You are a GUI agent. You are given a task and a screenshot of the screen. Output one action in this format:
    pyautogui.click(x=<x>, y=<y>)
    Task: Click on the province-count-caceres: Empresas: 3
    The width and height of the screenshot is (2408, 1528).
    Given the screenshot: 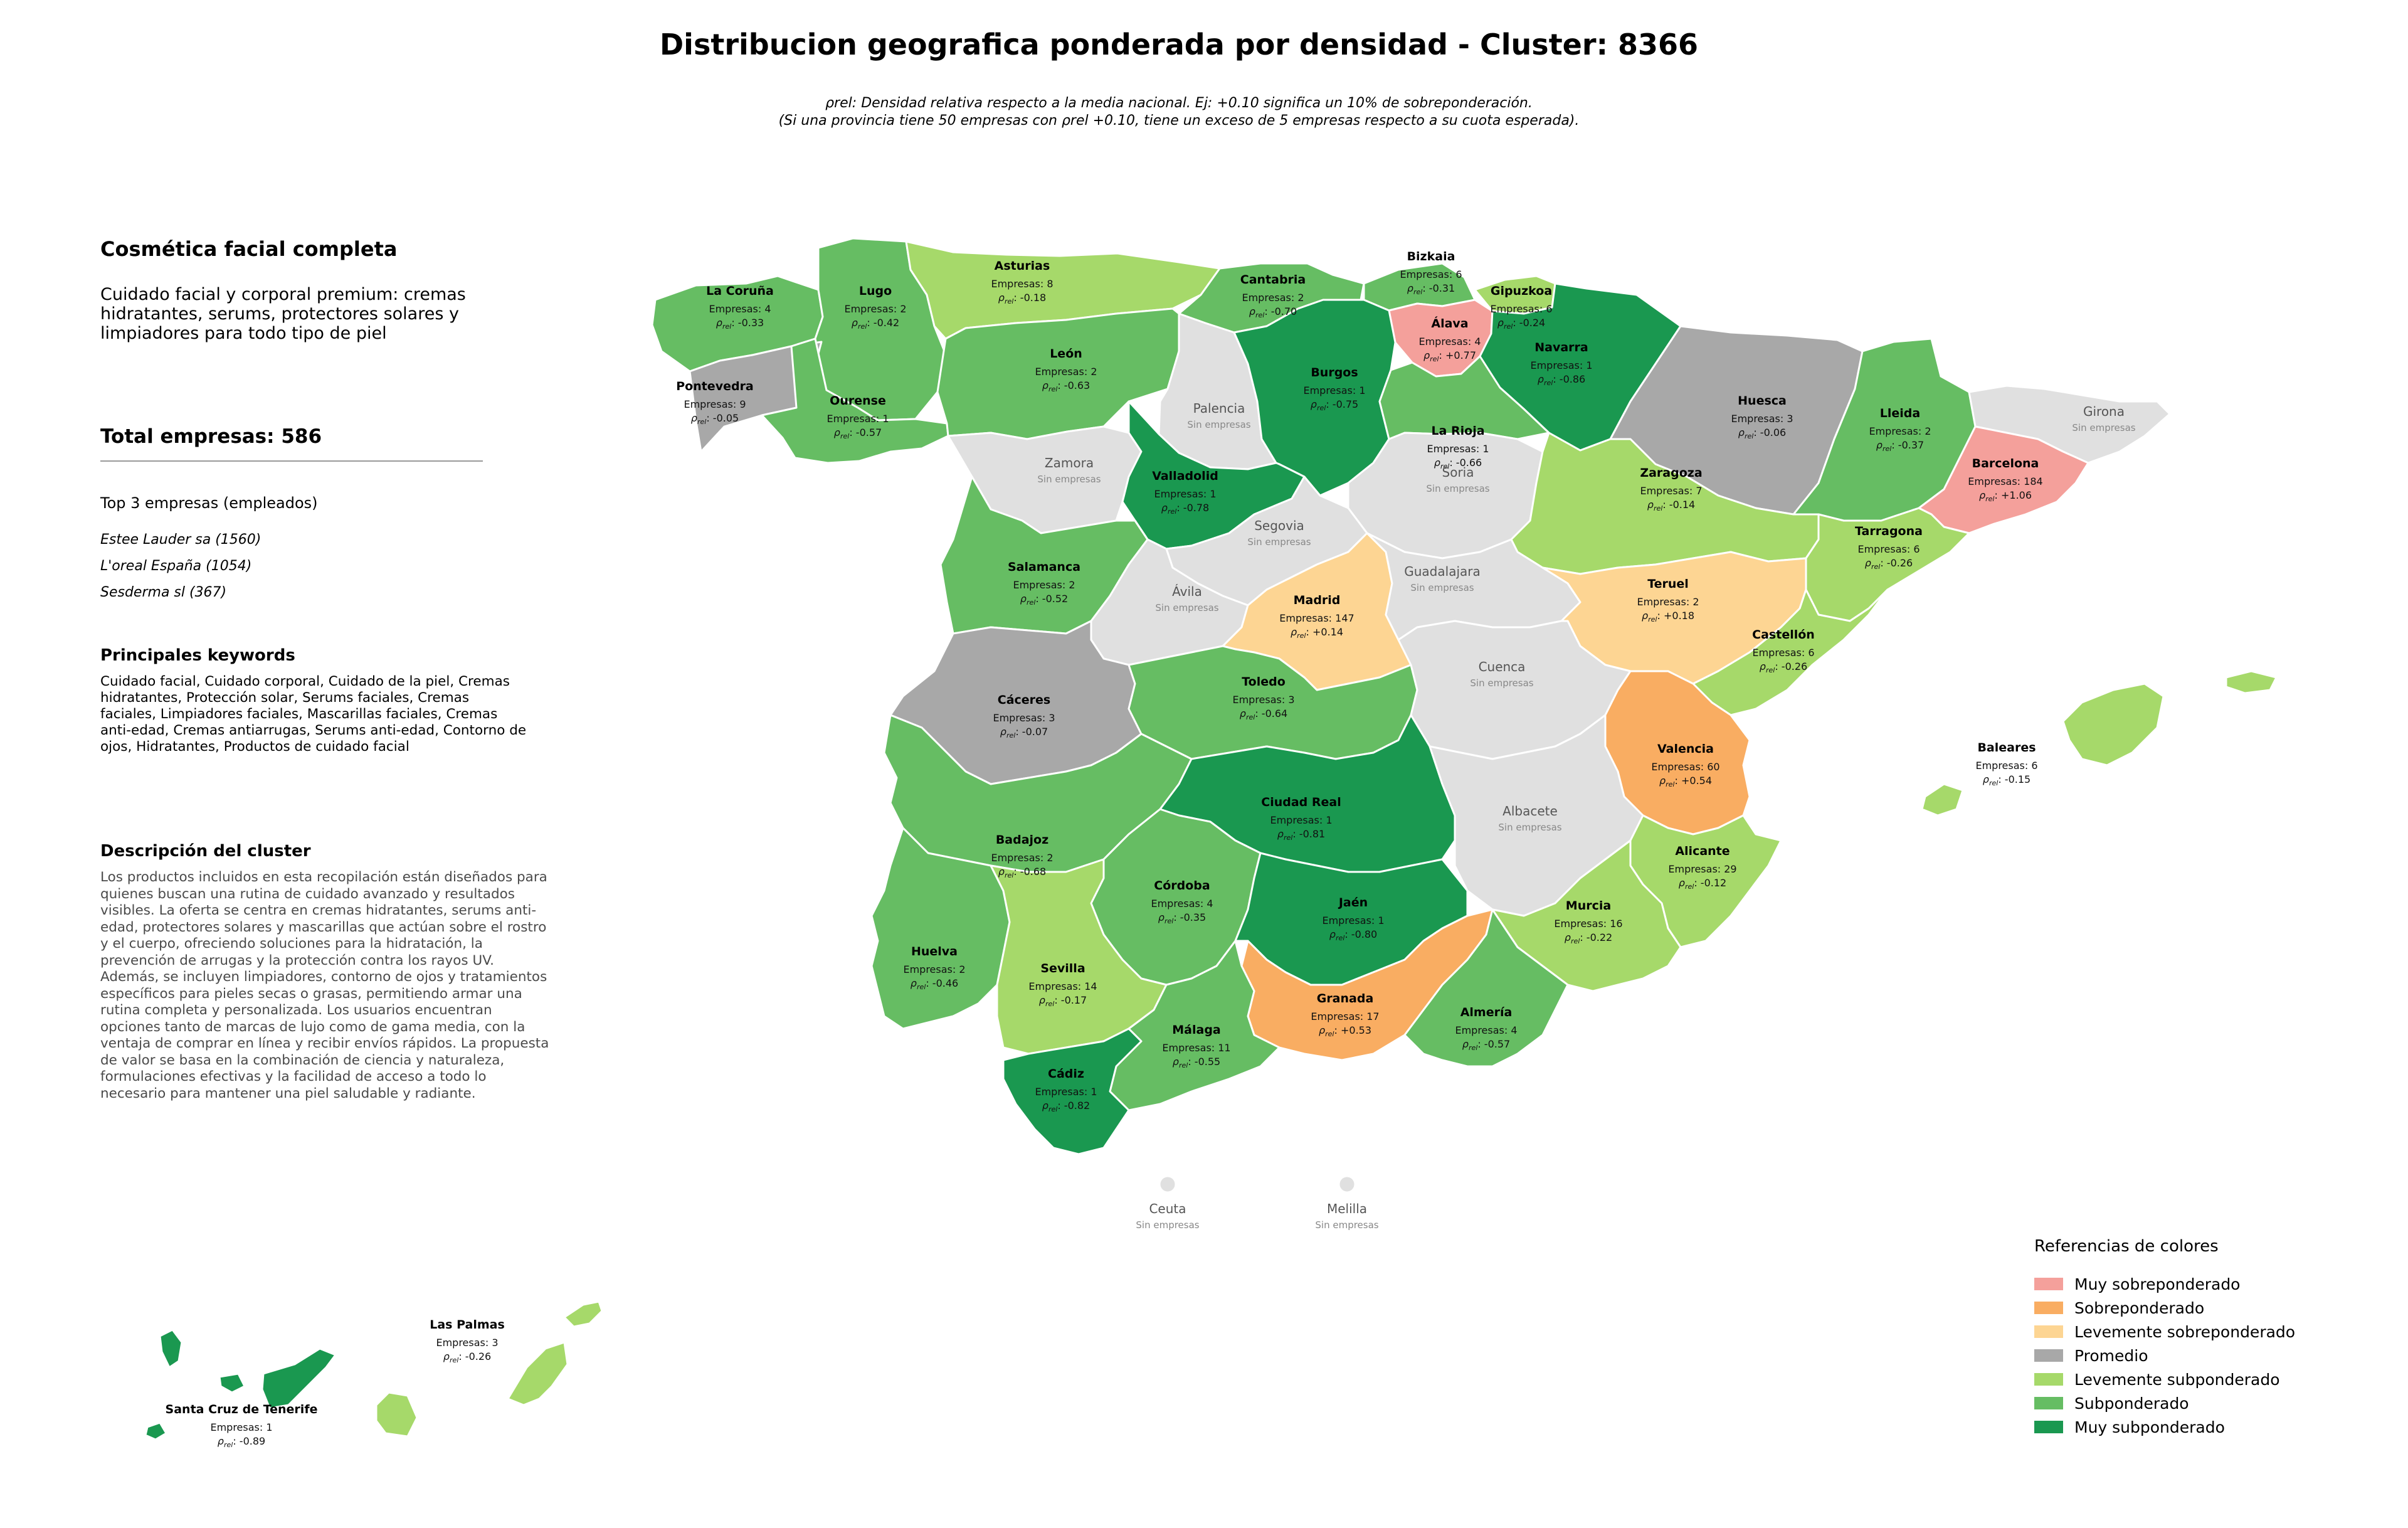 What is the action you would take?
    pyautogui.click(x=1024, y=718)
    